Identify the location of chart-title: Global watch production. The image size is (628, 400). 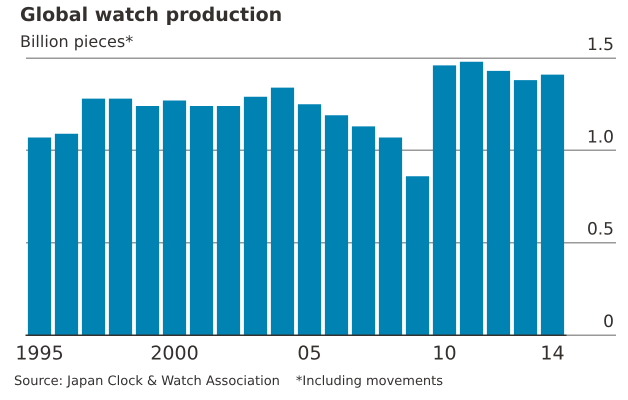
(151, 15).